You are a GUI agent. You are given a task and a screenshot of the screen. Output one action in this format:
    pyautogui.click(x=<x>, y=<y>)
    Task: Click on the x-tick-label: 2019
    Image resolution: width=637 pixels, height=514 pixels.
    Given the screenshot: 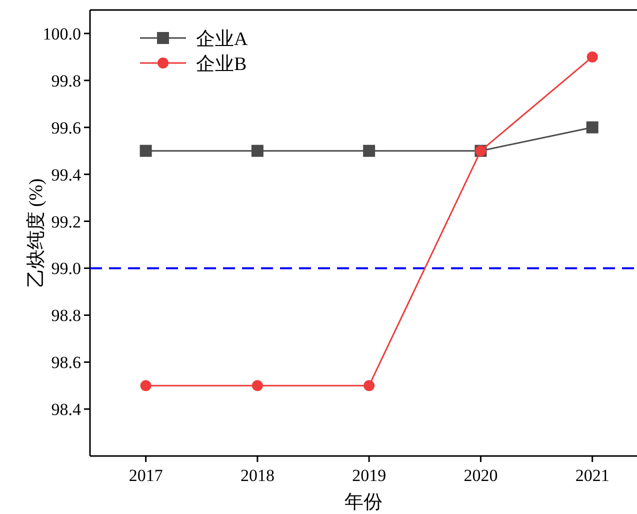 What is the action you would take?
    pyautogui.click(x=369, y=475)
    